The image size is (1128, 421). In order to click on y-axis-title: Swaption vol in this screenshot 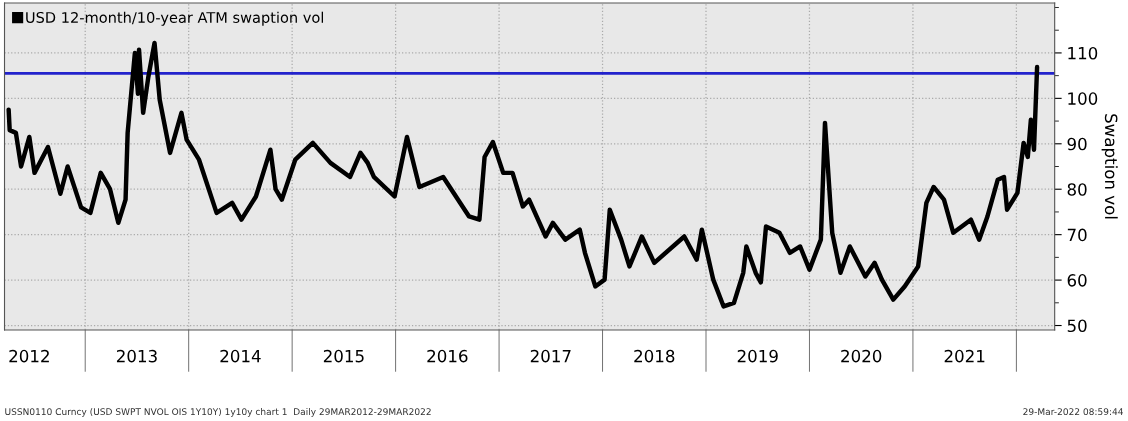, I will do `click(1109, 166)`.